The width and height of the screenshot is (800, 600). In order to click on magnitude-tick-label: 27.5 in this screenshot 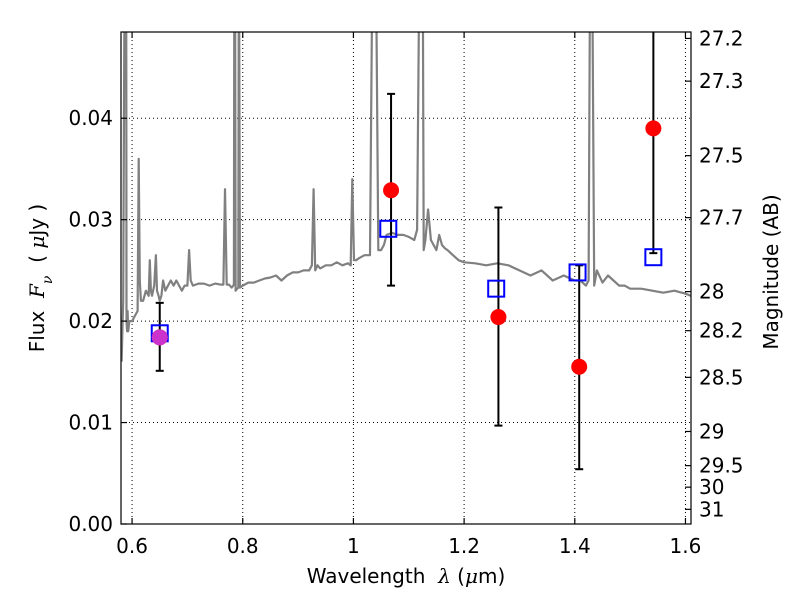, I will do `click(721, 156)`.